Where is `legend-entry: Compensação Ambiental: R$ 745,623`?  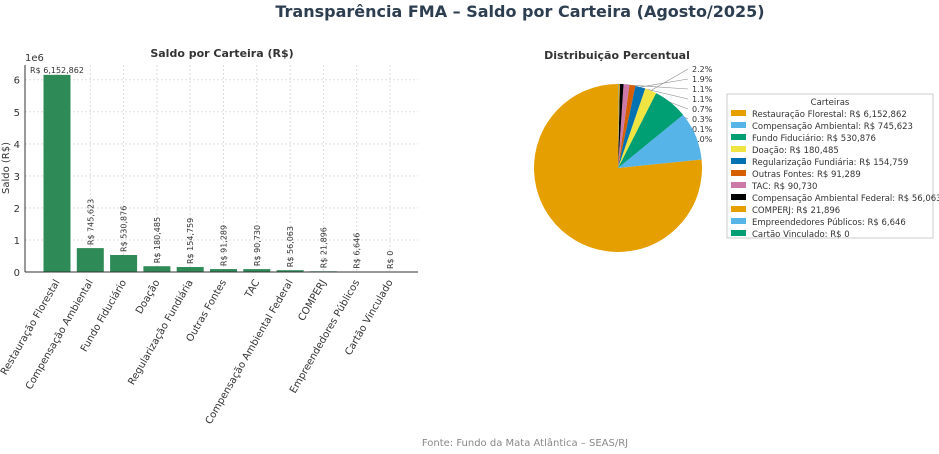
legend-entry: Compensação Ambiental: R$ 745,623 is located at coordinates (832, 127).